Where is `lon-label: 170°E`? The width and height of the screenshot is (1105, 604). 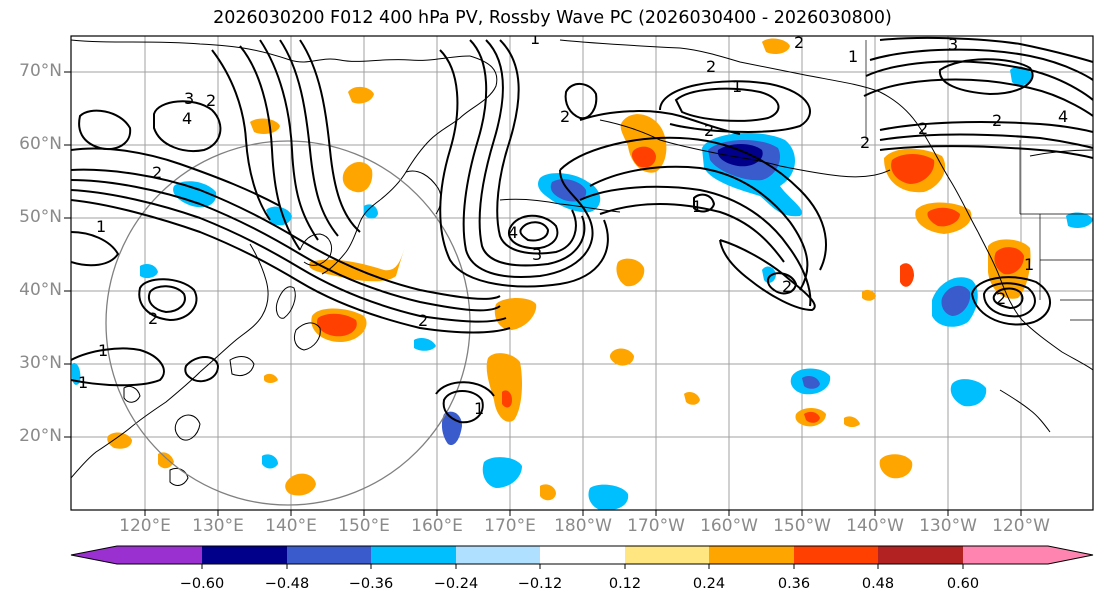
lon-label: 170°E is located at coordinates (510, 526).